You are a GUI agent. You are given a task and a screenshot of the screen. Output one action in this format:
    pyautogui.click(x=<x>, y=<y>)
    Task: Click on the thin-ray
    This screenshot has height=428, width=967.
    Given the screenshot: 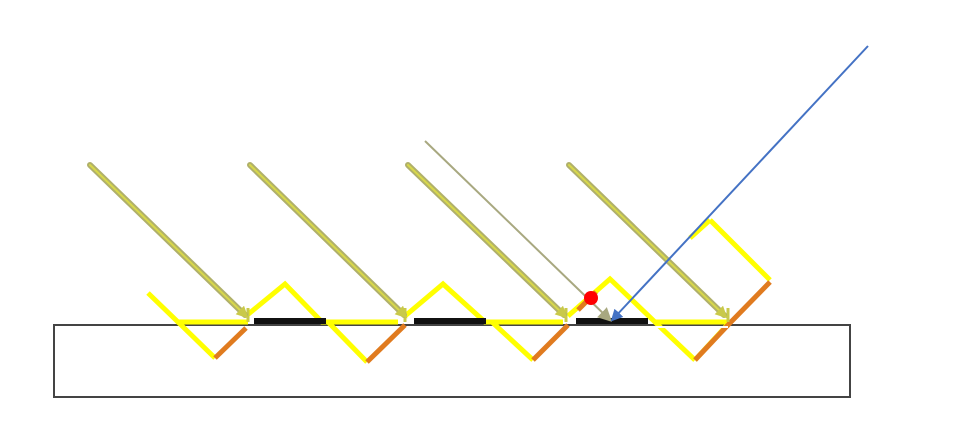 What is the action you would take?
    pyautogui.click(x=518, y=231)
    